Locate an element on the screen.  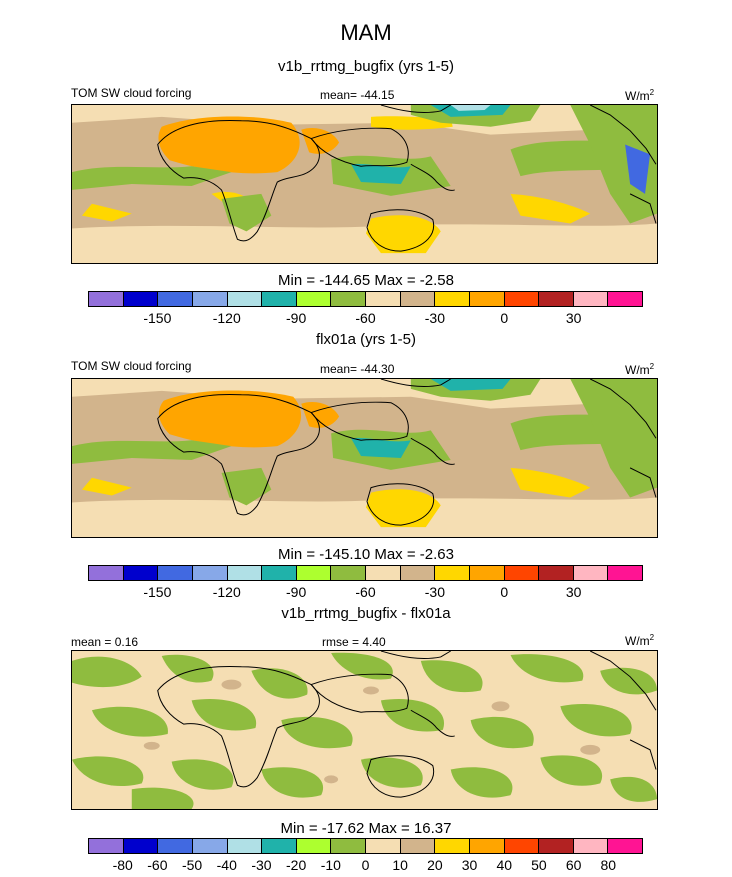
arabia-coastline is located at coordinates (359, 421).